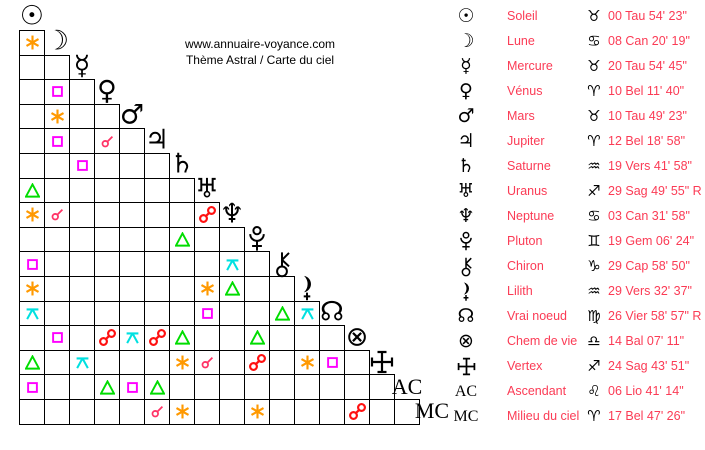 The height and width of the screenshot is (450, 705). Describe the element at coordinates (577, 316) in the screenshot. I see `legend-row-vrai-noeud: ☊ Vrai noeud ♍ 26 Vier 58' 57" R` at that location.